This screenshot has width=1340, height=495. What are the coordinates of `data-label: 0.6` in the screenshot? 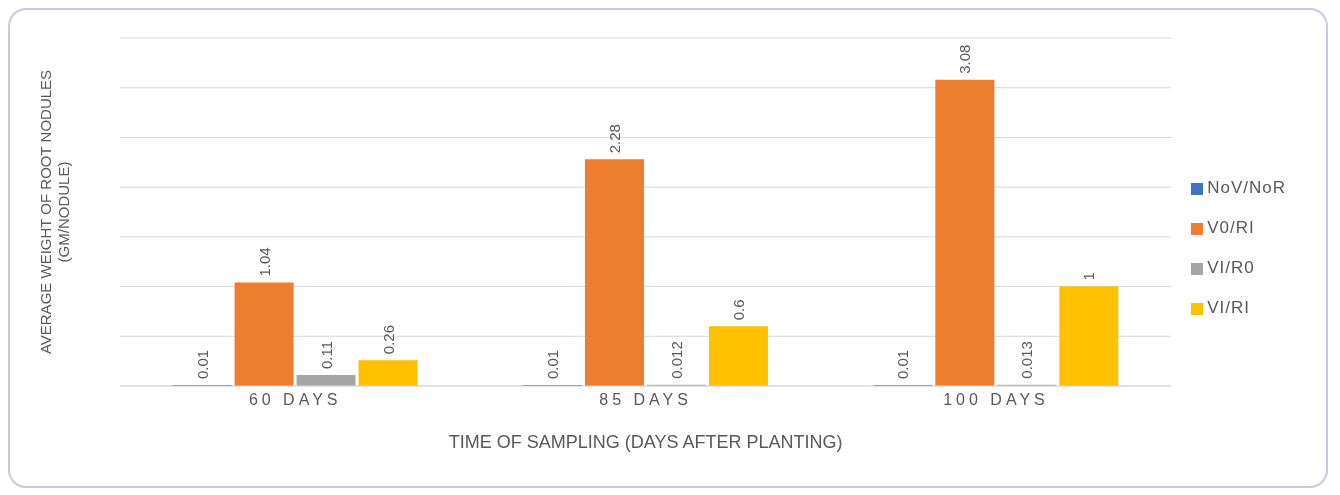 It's located at (738, 310).